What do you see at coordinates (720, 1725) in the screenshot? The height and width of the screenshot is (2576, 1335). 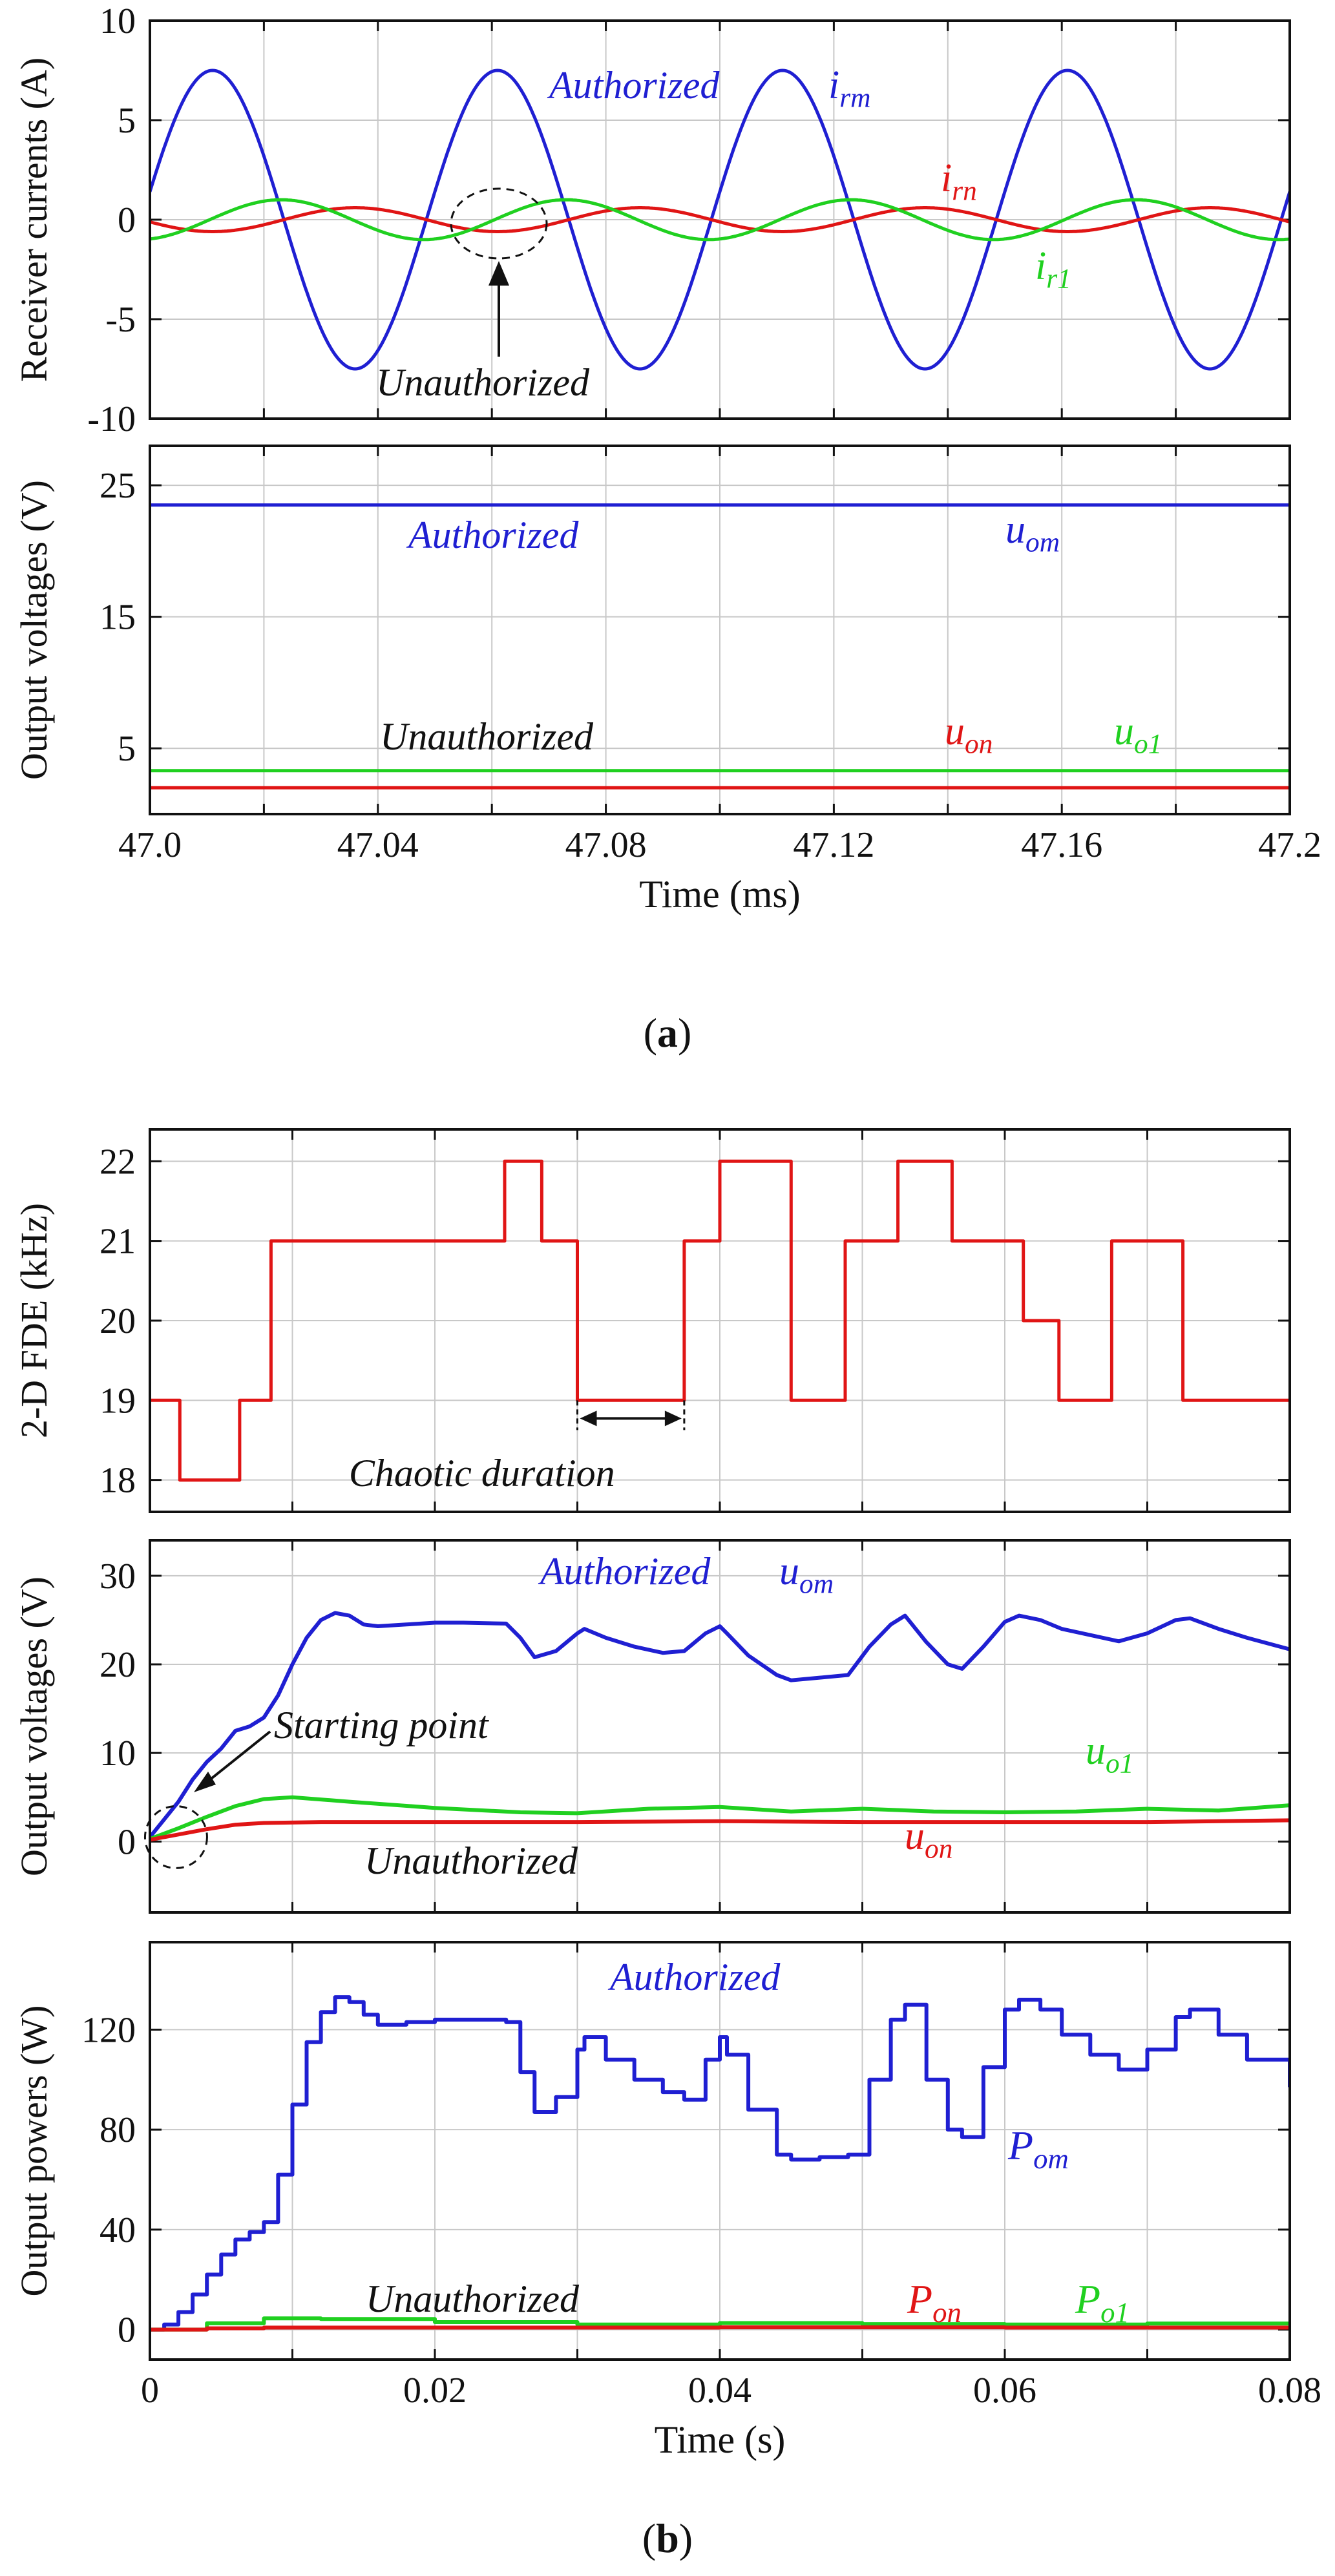 I see `series-uom` at bounding box center [720, 1725].